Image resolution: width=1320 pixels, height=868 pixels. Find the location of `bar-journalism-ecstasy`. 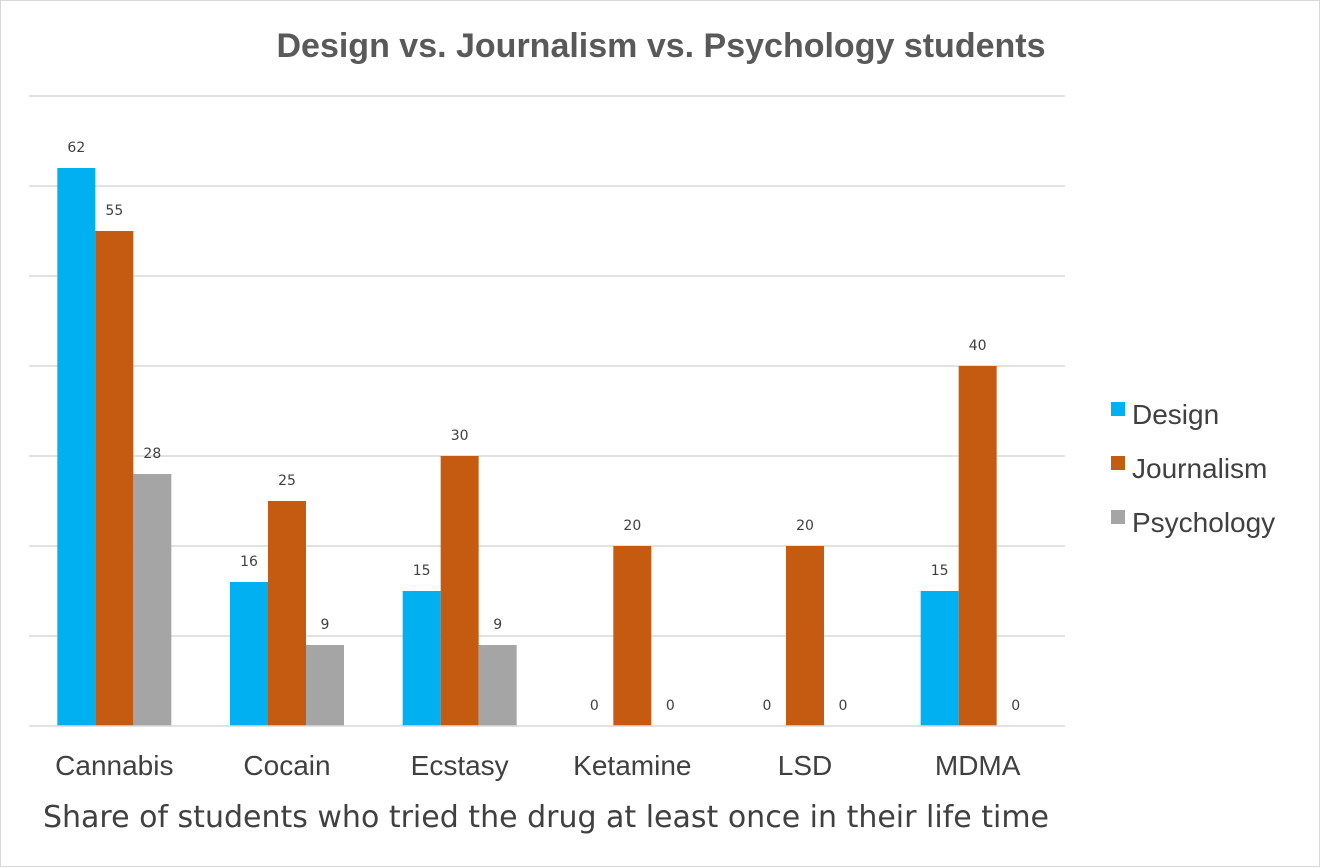

bar-journalism-ecstasy is located at coordinates (459, 591).